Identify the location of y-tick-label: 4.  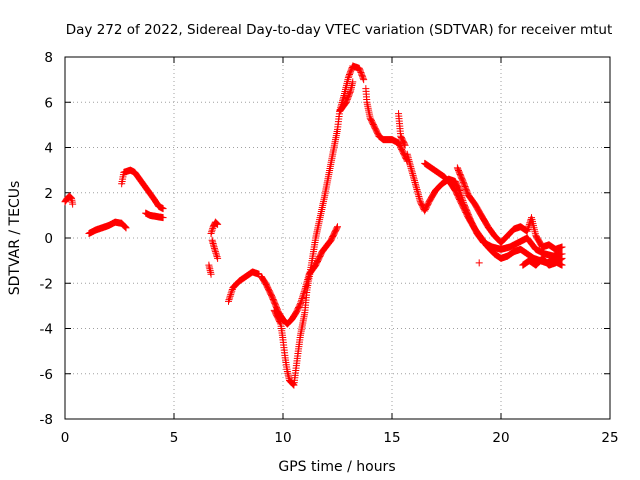
(48, 149).